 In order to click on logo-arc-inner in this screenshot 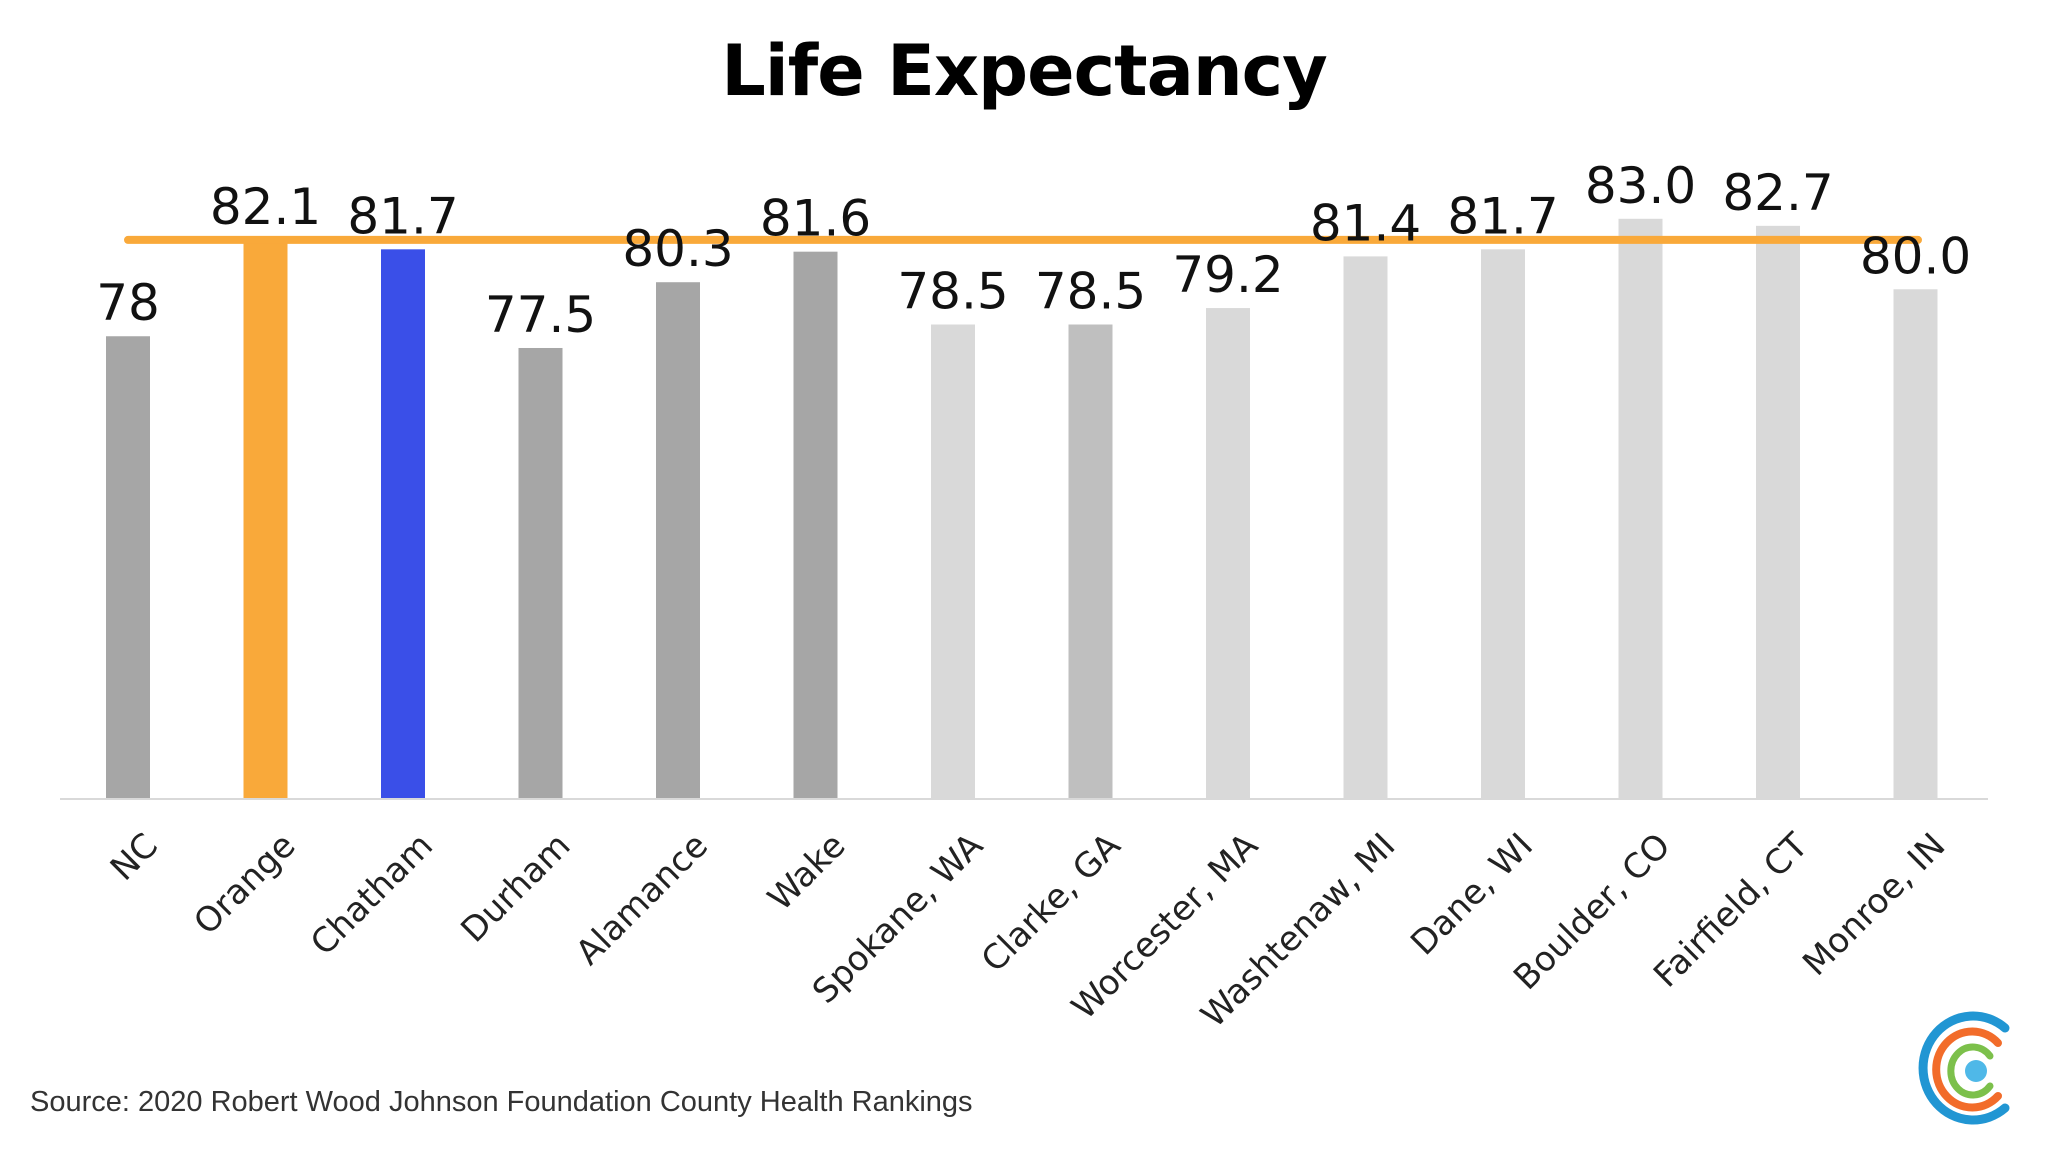, I will do `click(1970, 1071)`.